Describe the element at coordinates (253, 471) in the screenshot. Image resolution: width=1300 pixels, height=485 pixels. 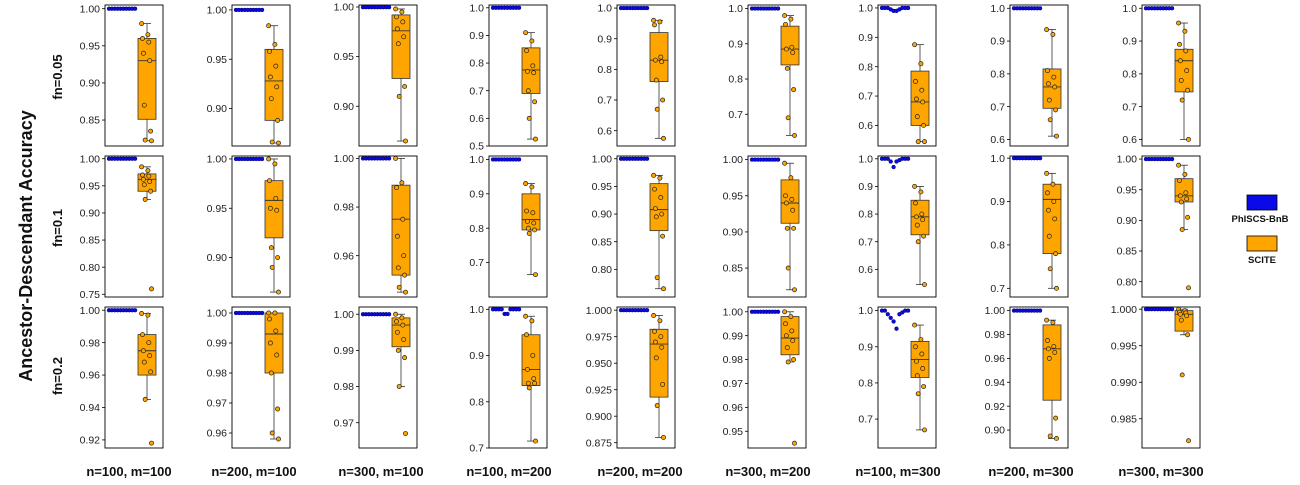
I see `column-label-1: n=200, m=100` at that location.